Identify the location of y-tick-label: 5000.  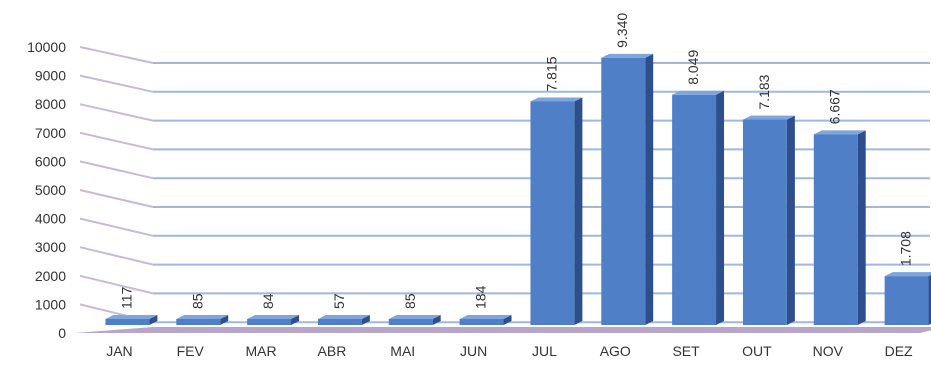
(50, 190).